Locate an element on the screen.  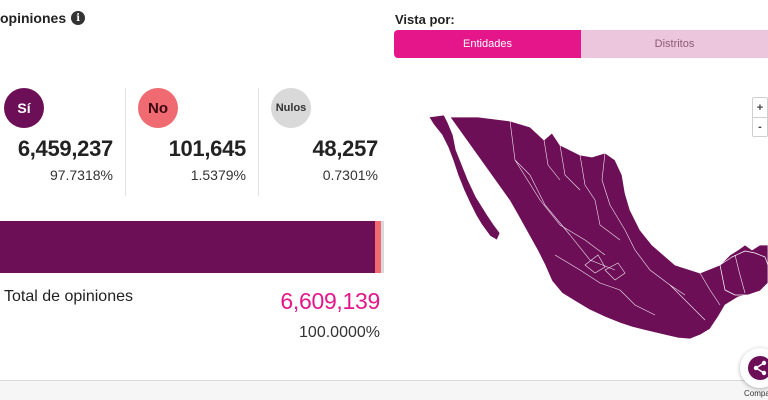
share-label: Compartir is located at coordinates (756, 393).